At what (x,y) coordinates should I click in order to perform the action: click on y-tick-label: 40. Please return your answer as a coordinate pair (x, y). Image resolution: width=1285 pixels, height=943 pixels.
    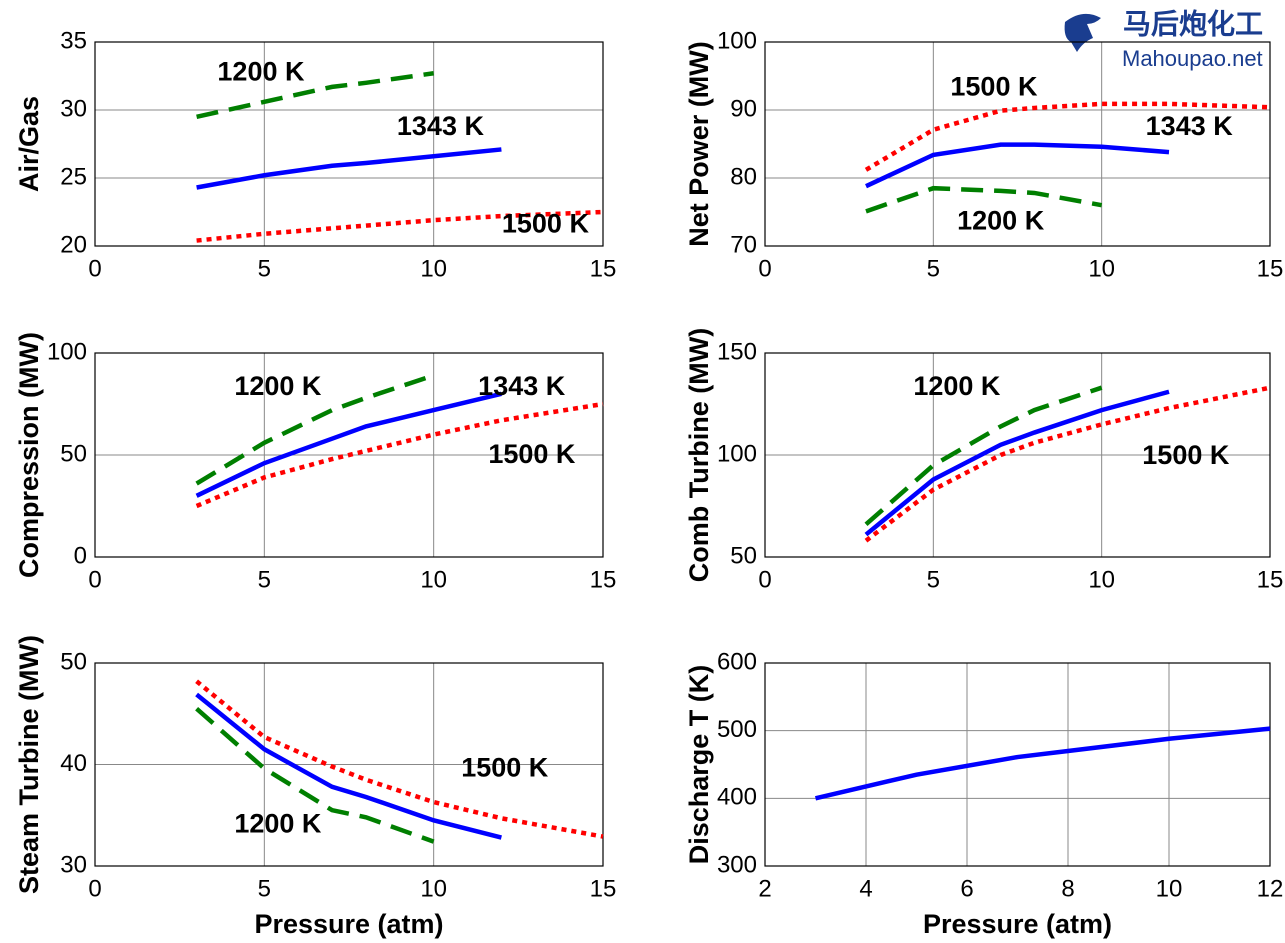
    Looking at the image, I should click on (73, 763).